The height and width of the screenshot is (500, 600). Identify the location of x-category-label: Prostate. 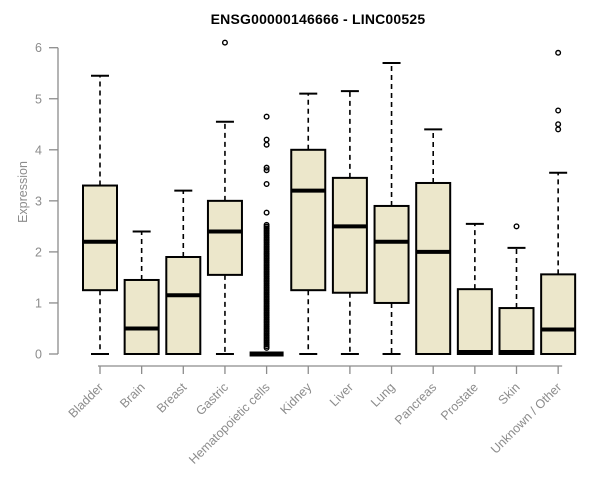
(459, 401).